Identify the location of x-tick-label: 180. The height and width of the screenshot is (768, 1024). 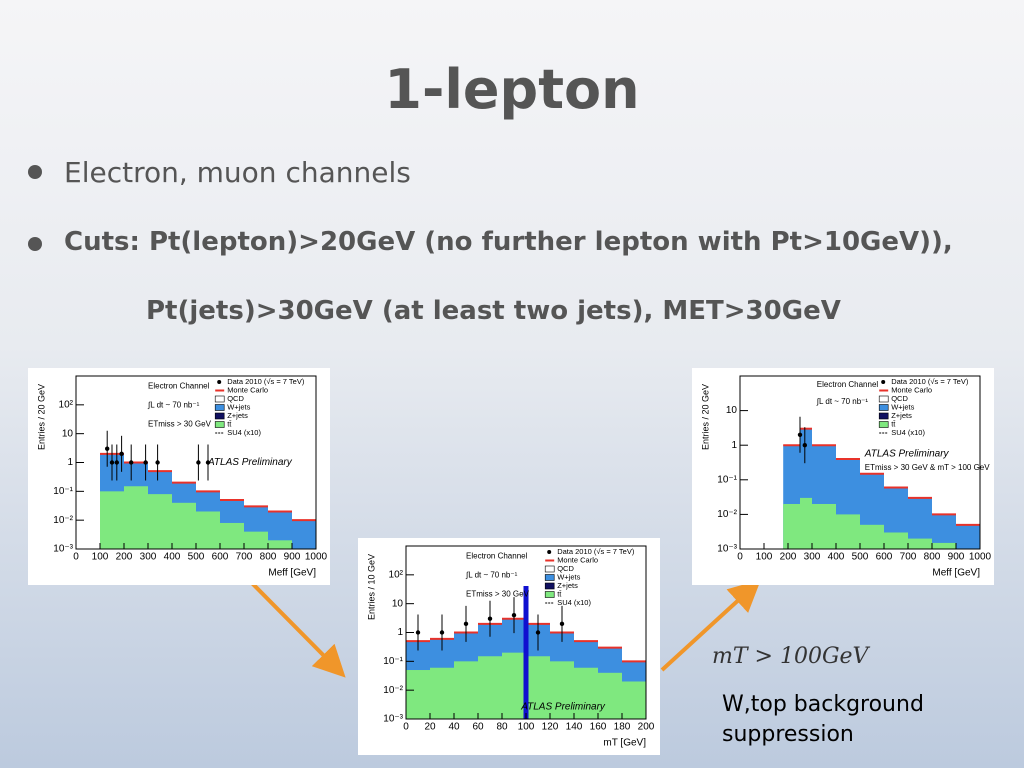
(622, 727).